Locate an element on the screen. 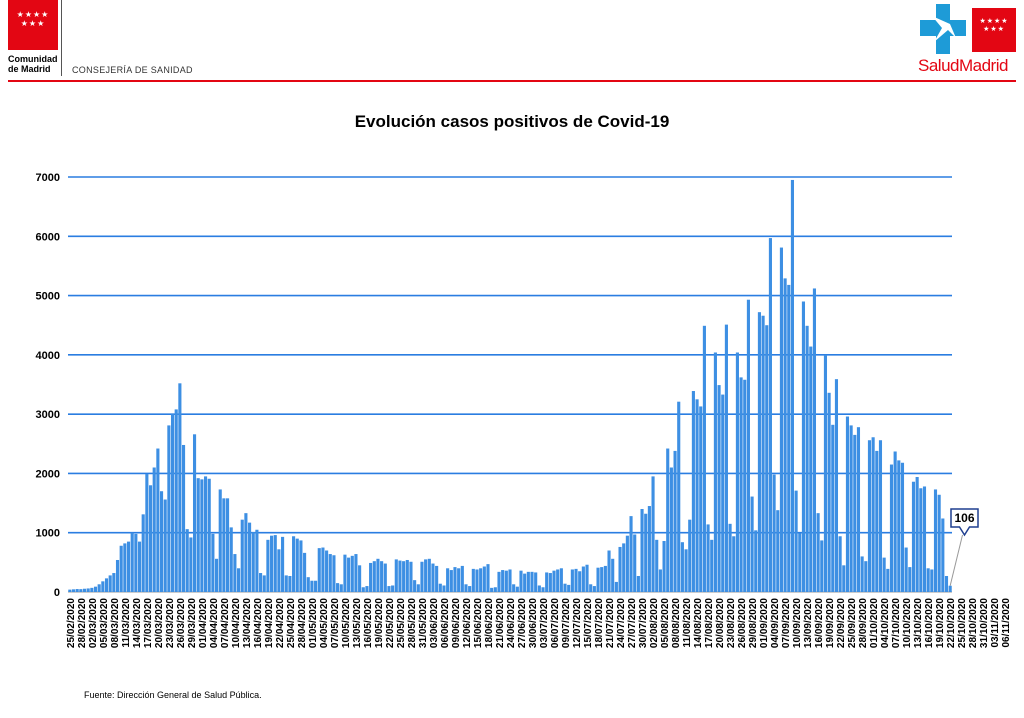 This screenshot has width=1024, height=718. x-tick-label: 26/08/2020 is located at coordinates (742, 623).